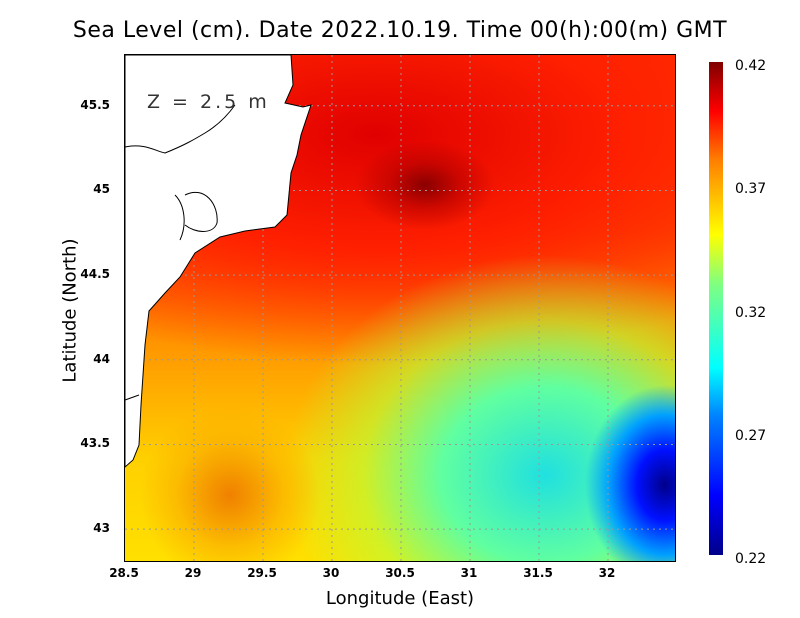 Image resolution: width=800 pixels, height=618 pixels. What do you see at coordinates (180, 252) in the screenshot?
I see `coastline-inland` at bounding box center [180, 252].